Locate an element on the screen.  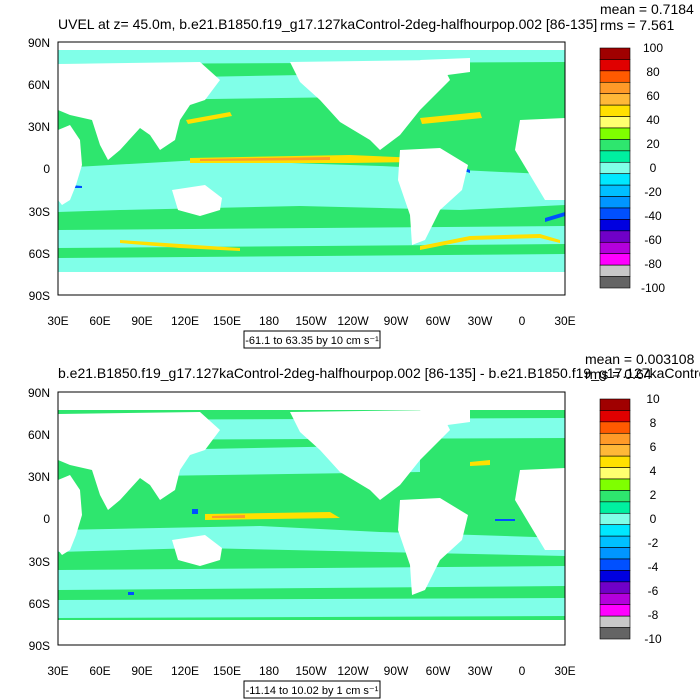
y-tick-label: 30S is located at coordinates (39, 562).